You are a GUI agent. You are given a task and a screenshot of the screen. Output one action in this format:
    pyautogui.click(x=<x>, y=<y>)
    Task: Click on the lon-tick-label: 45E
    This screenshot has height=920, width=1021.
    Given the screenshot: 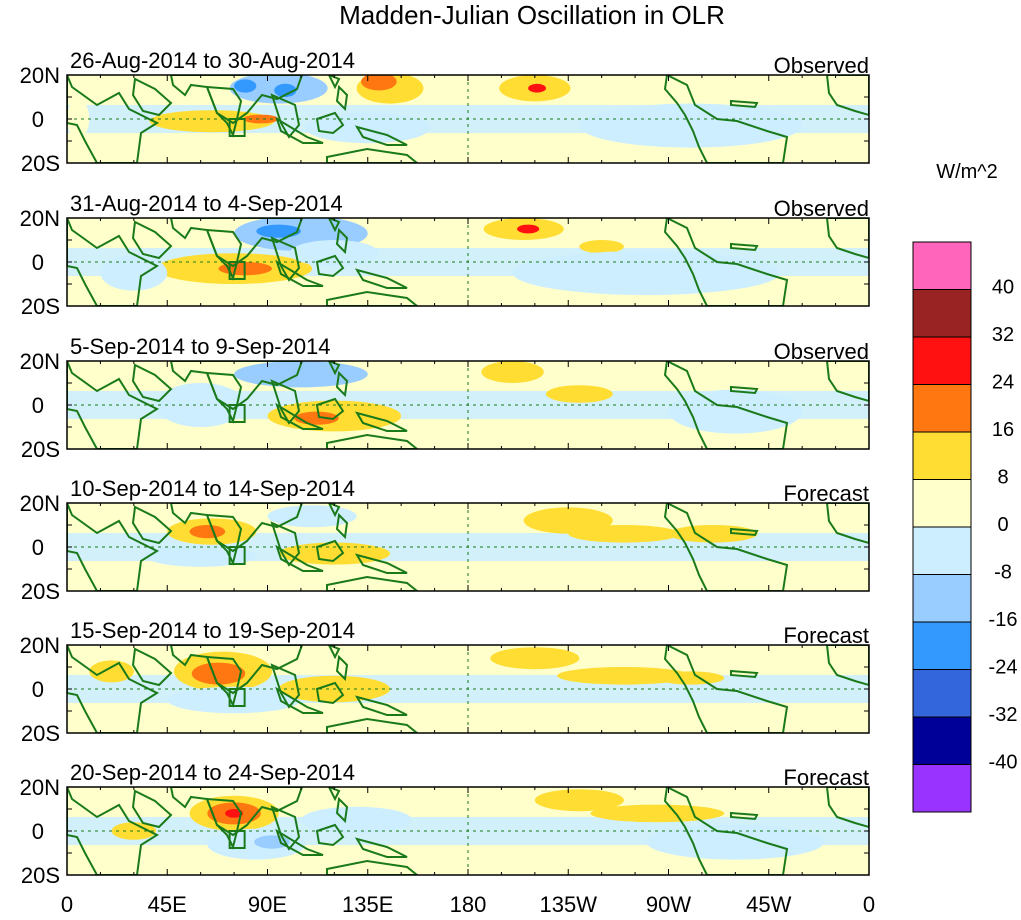 What is the action you would take?
    pyautogui.click(x=167, y=904)
    